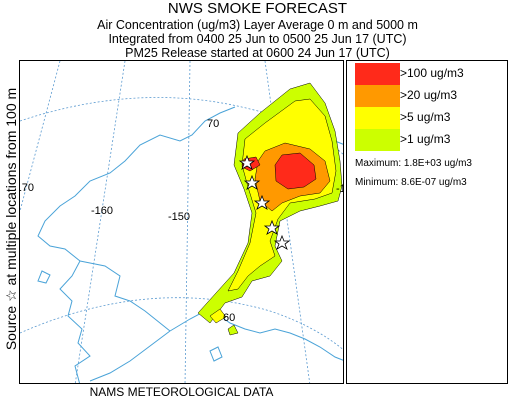  Describe the element at coordinates (413, 163) in the screenshot. I see `maximum-value: Maximum: 1.8E+03 ug/m3` at that location.